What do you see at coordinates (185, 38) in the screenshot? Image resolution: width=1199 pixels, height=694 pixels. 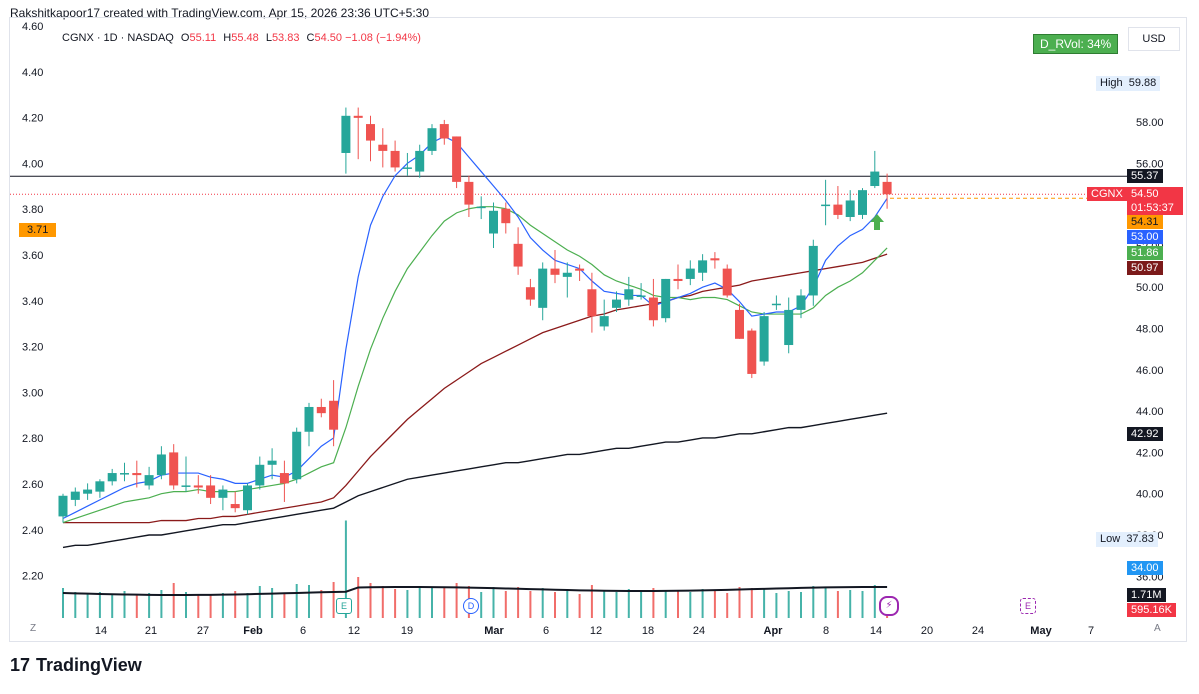 I see `open-label: O` at bounding box center [185, 38].